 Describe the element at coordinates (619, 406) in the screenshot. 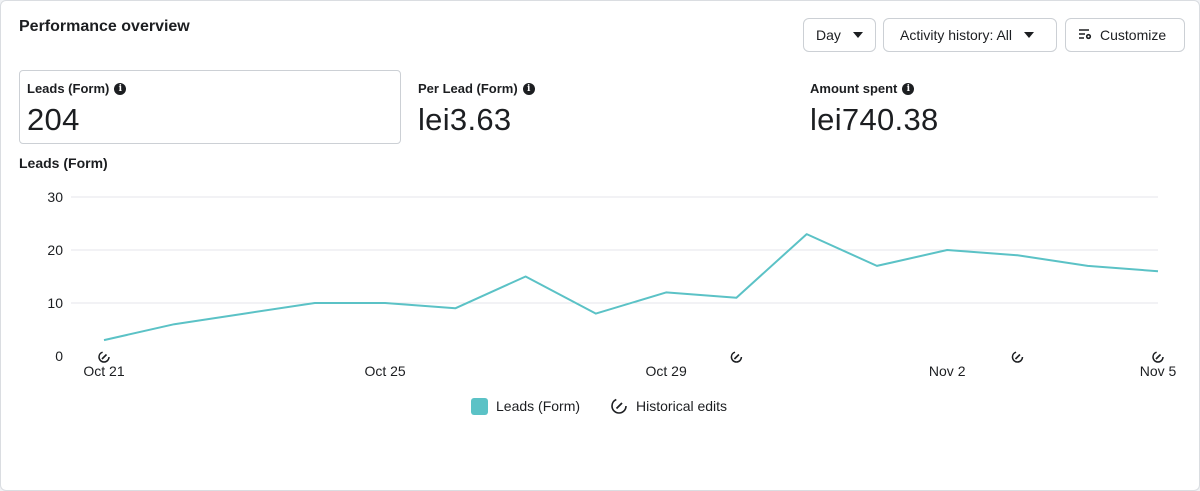

I see `historical-edits-icon` at that location.